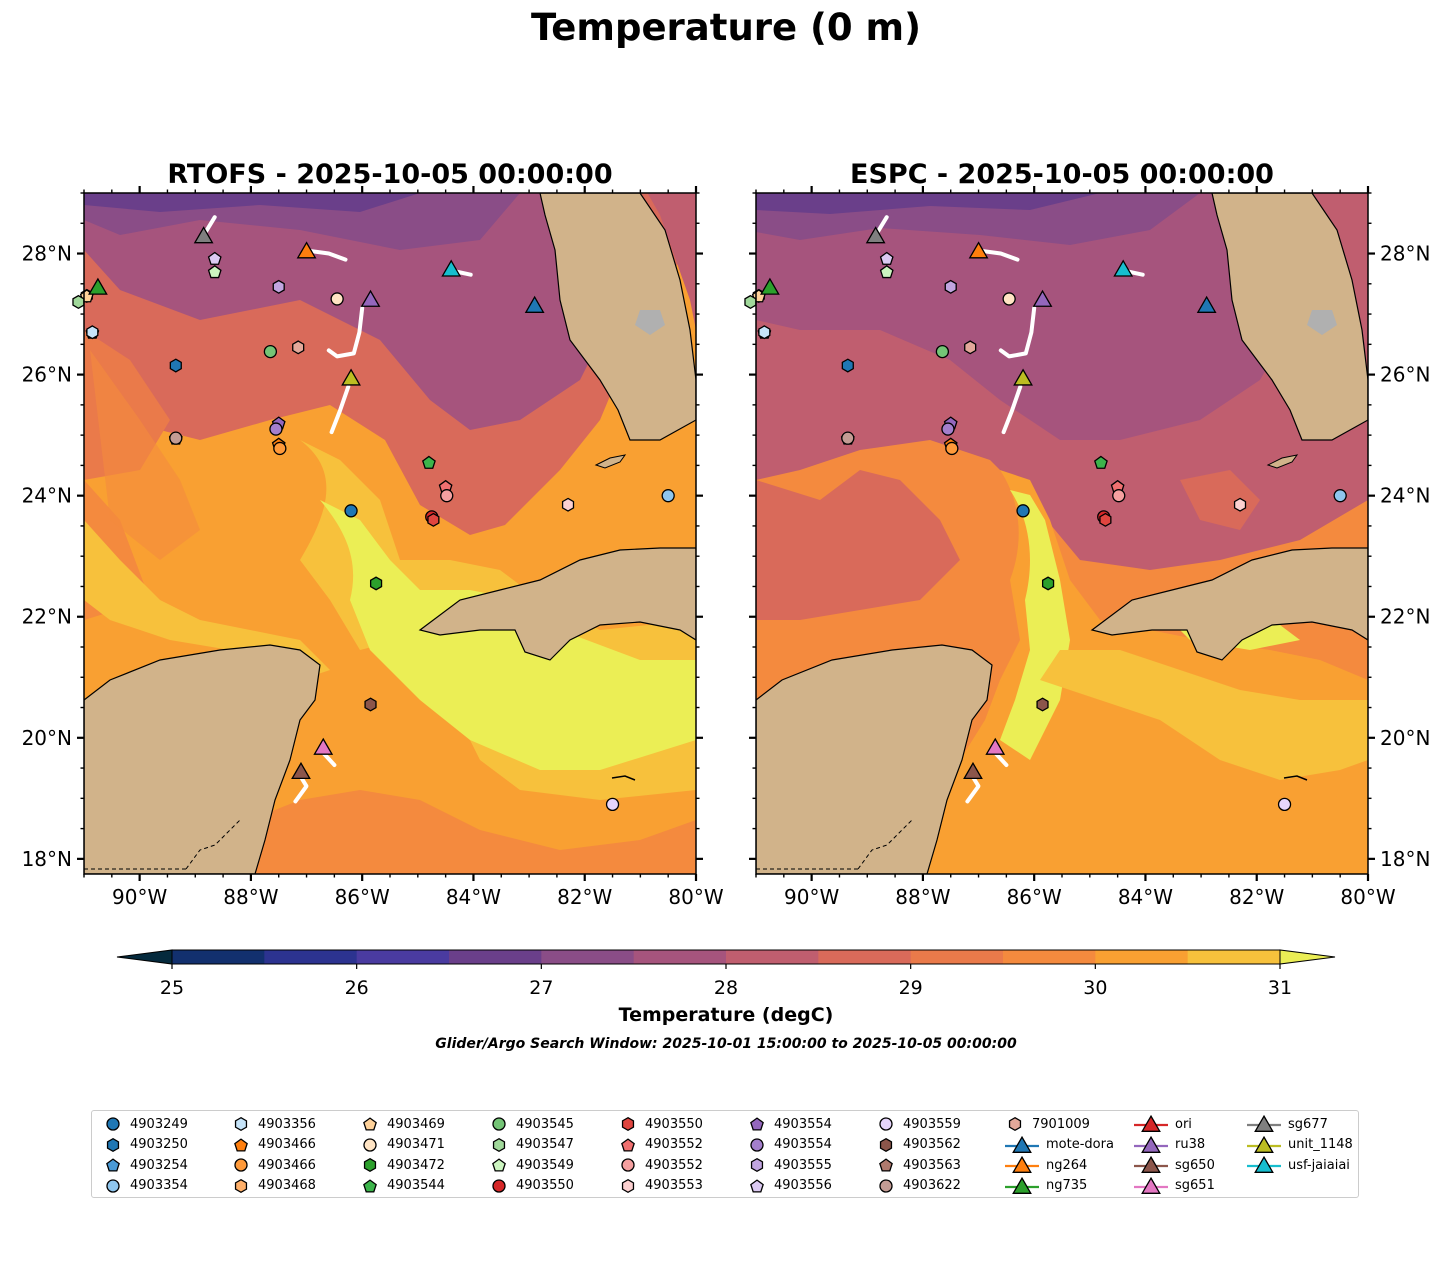 This screenshot has width=1452, height=1264. I want to click on rtofs-glider-ru38, so click(370, 298).